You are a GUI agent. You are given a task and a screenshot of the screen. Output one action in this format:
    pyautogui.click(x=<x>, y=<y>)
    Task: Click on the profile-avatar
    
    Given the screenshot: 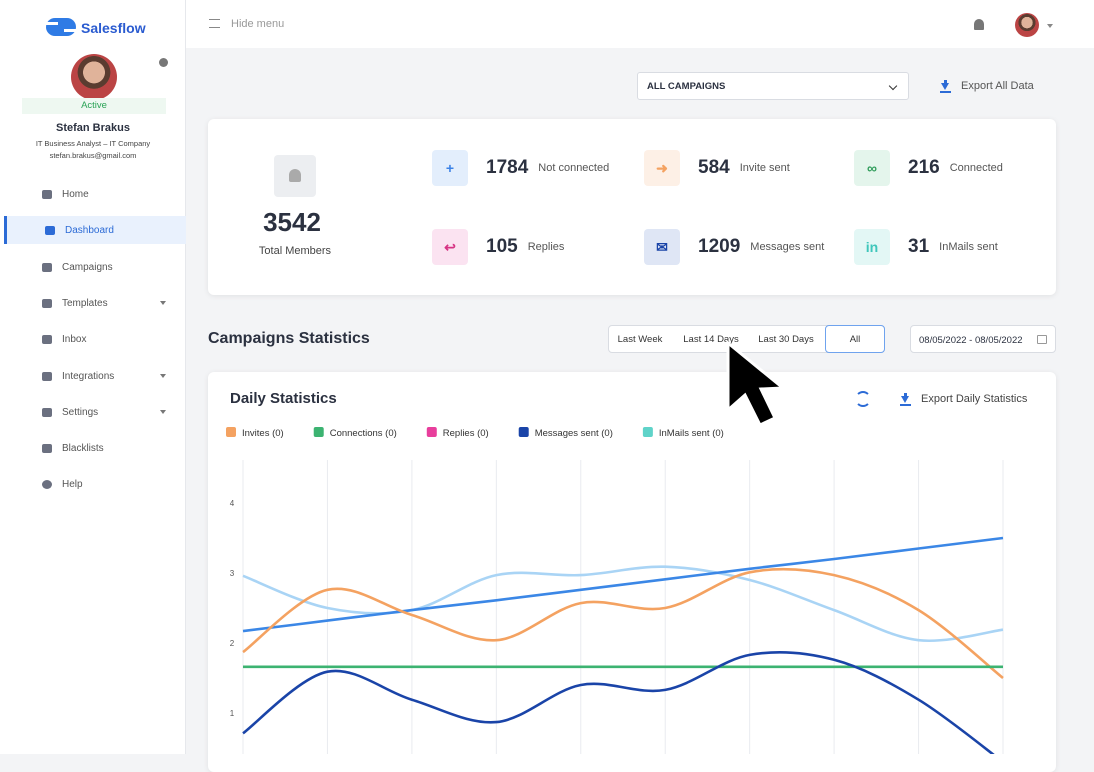 What is the action you would take?
    pyautogui.click(x=1027, y=25)
    